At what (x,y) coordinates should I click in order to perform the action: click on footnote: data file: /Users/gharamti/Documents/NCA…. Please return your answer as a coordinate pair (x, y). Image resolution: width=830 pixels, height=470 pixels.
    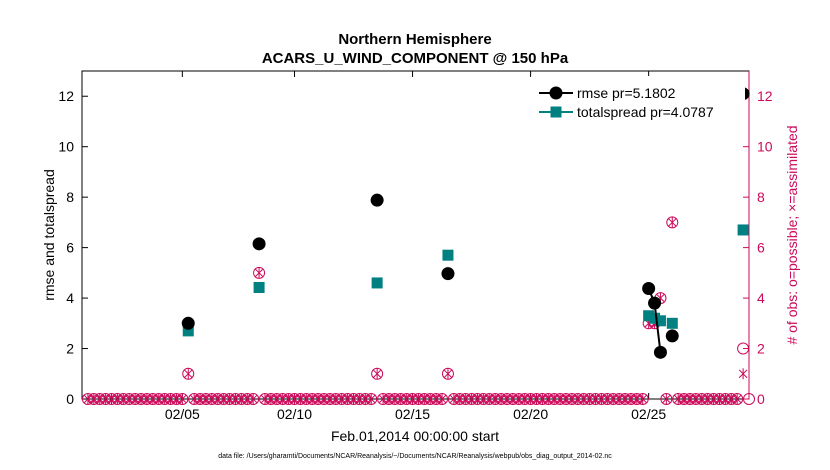
    Looking at the image, I should click on (415, 456).